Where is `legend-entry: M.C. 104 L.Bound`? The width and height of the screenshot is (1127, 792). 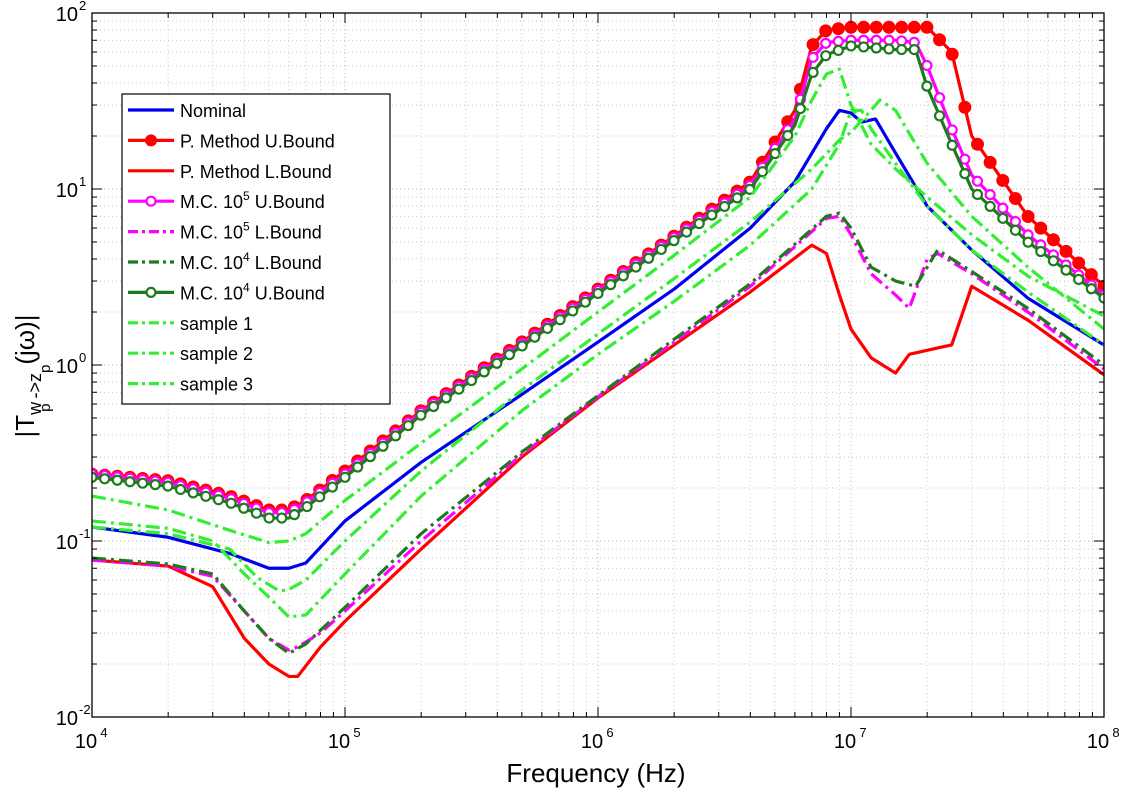
legend-entry: M.C. 104 L.Bound is located at coordinates (225, 261).